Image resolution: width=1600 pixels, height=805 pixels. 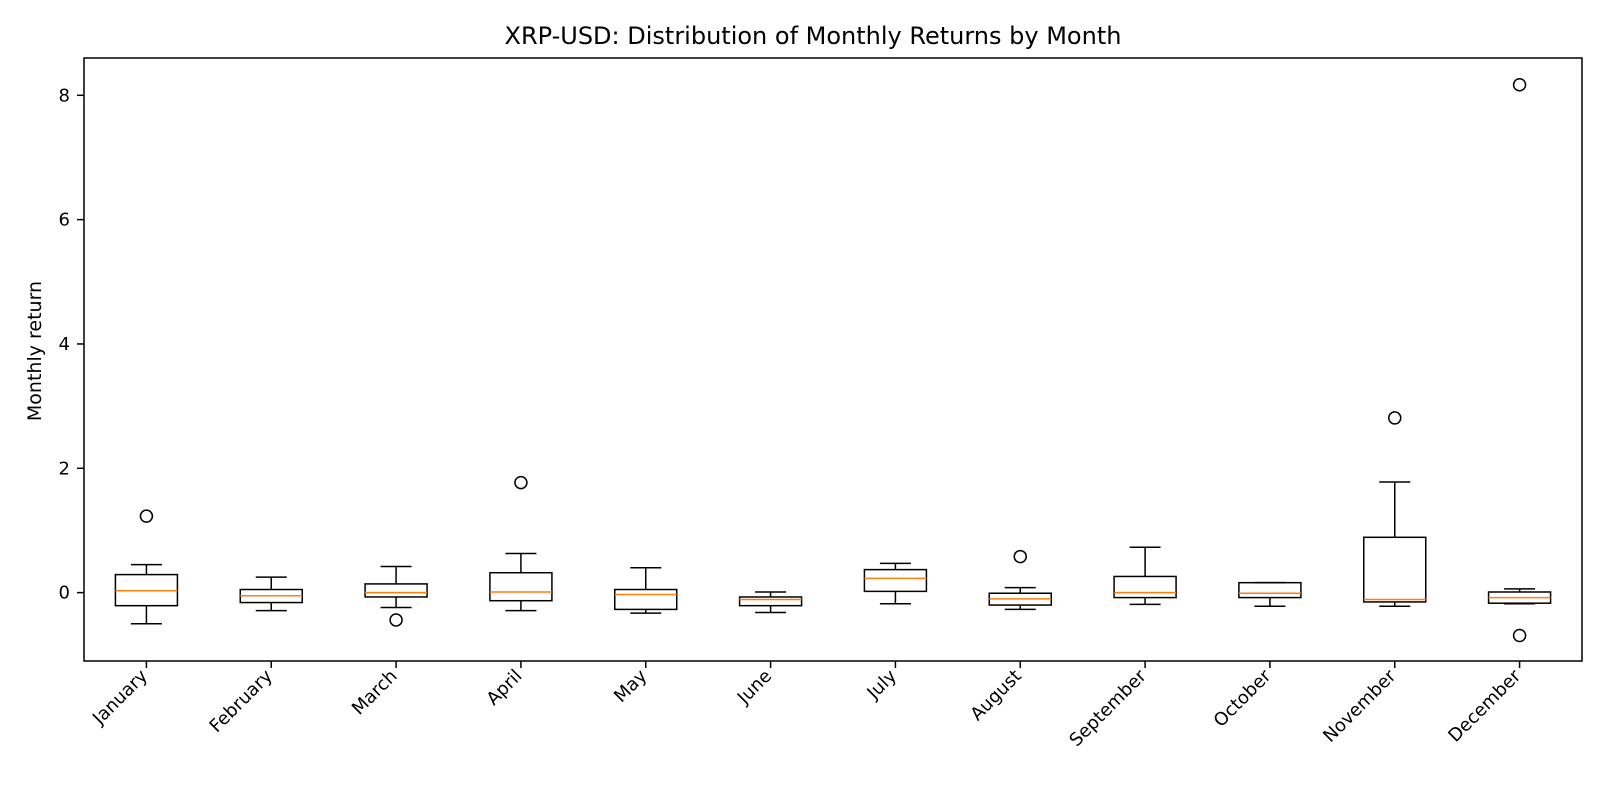 I want to click on y-tick-label: 4, so click(x=64, y=344).